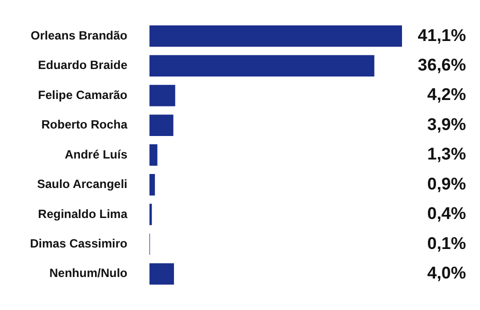 This screenshot has height=310, width=480. What do you see at coordinates (83, 95) in the screenshot?
I see `y-tick-label: Felipe Camarão` at bounding box center [83, 95].